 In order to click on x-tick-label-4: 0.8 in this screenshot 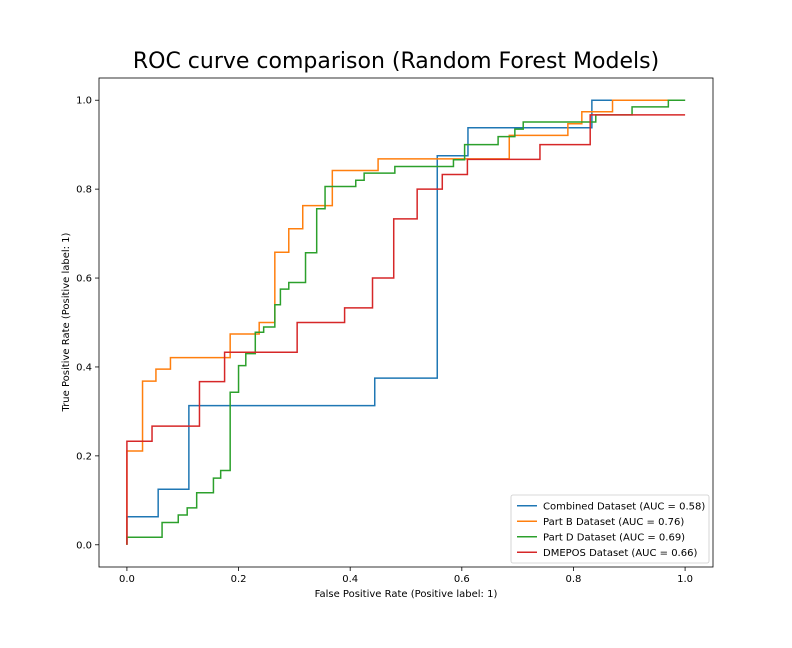, I will do `click(574, 579)`.